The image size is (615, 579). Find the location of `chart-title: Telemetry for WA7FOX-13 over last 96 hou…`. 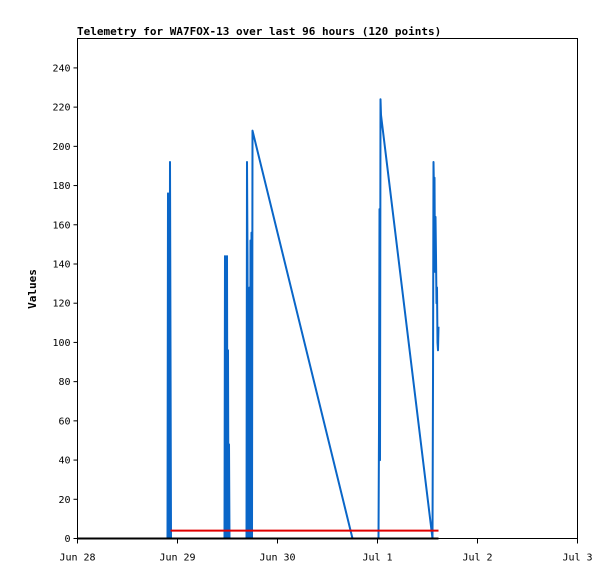

chart-title: Telemetry for WA7FOX-13 over last 96 hou… is located at coordinates (259, 31).